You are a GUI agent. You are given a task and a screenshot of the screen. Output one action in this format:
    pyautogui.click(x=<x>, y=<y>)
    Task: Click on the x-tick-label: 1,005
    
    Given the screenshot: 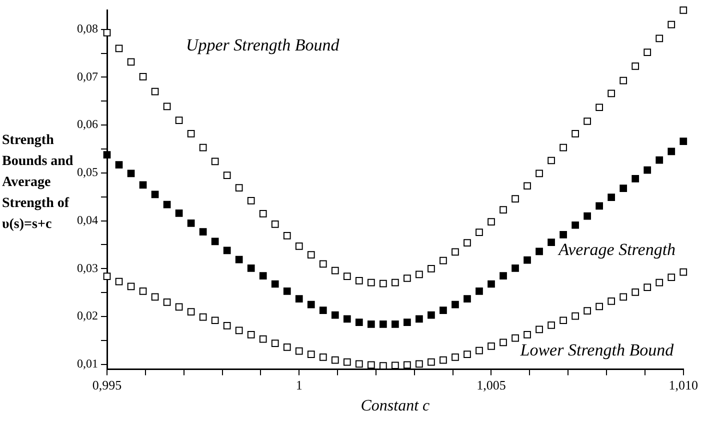 What is the action you would take?
    pyautogui.click(x=491, y=384)
    